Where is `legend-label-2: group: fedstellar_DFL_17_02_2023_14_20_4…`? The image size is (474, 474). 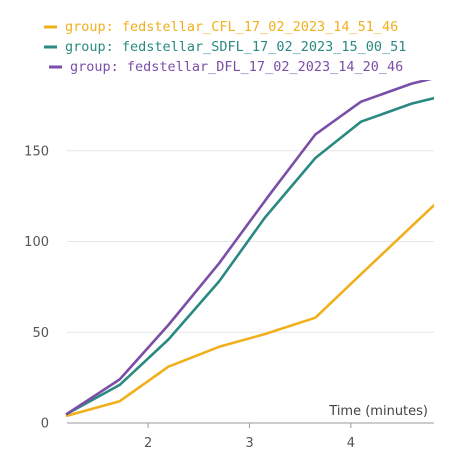
legend-label-2: group: fedstellar_DFL_17_02_2023_14_20_4… is located at coordinates (236, 67).